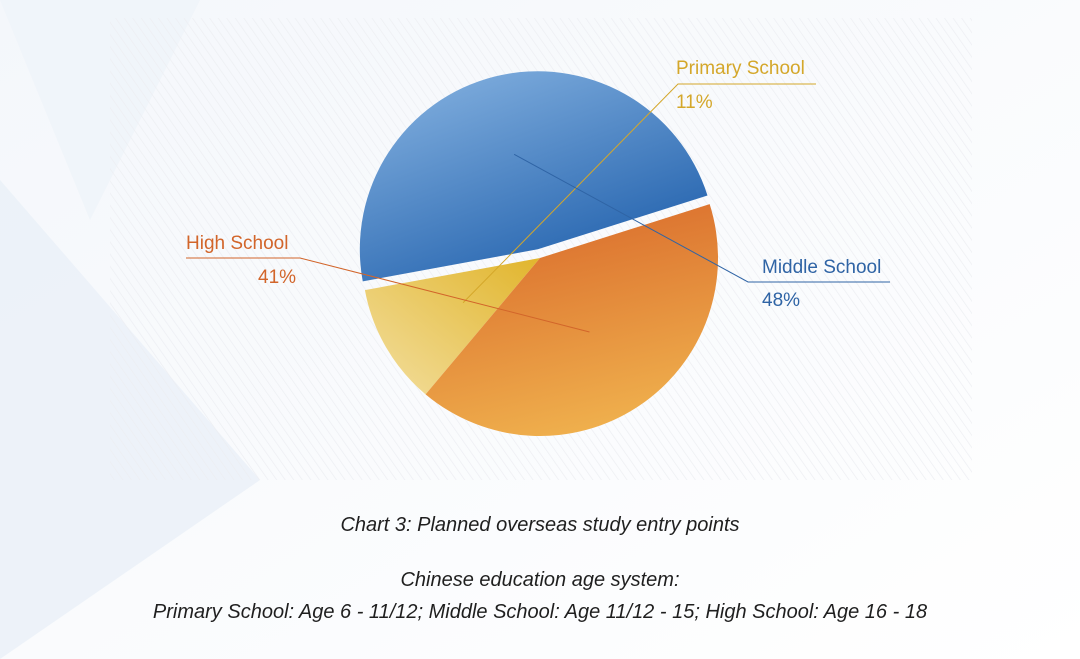  What do you see at coordinates (540, 580) in the screenshot?
I see `chart-caption-subtitle: Chinese education age system:` at bounding box center [540, 580].